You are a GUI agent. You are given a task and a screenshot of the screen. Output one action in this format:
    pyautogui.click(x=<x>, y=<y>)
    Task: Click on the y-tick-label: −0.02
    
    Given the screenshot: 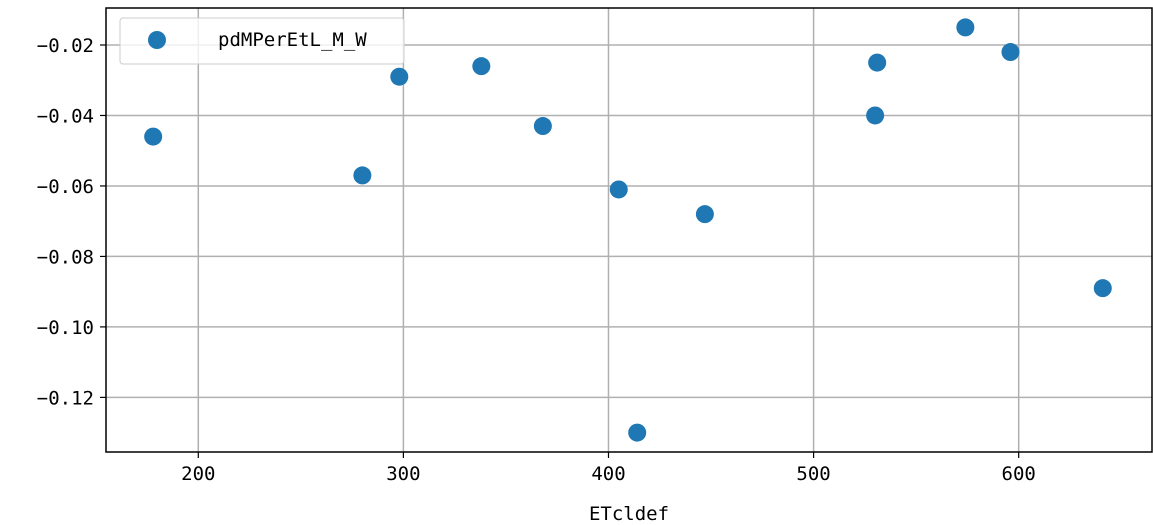 What is the action you would take?
    pyautogui.click(x=65, y=46)
    